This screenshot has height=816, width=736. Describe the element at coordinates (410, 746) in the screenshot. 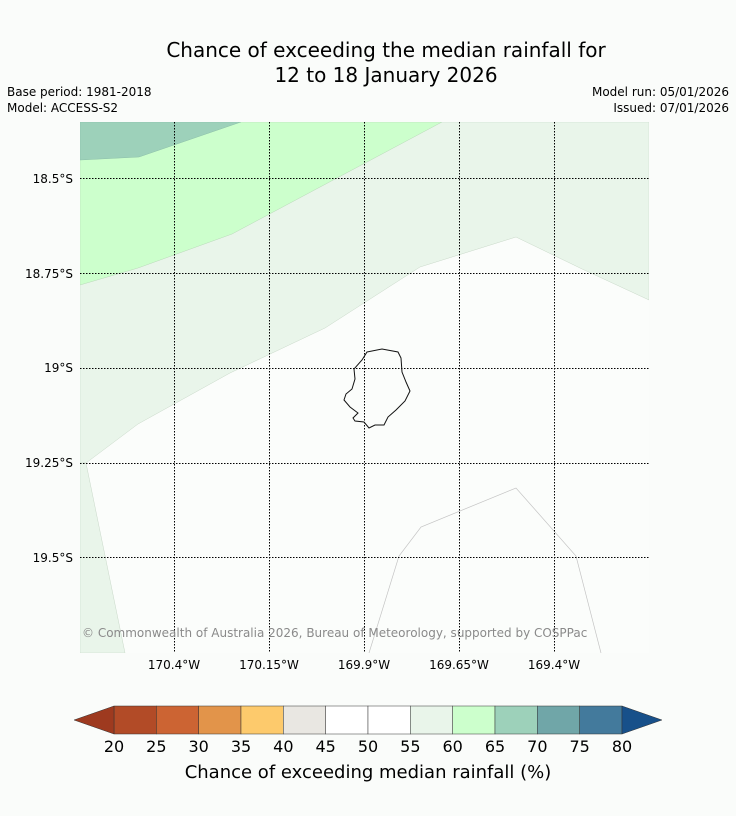

I see `colorbar-tick-label: 55` at that location.